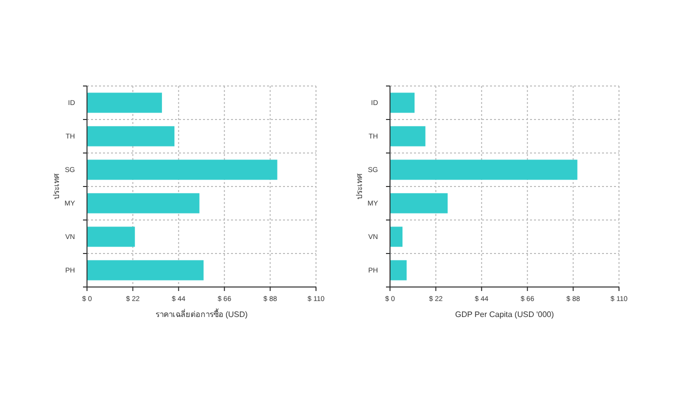  I want to click on x-axis-title: GDP Per Capita (USD '000), so click(504, 314).